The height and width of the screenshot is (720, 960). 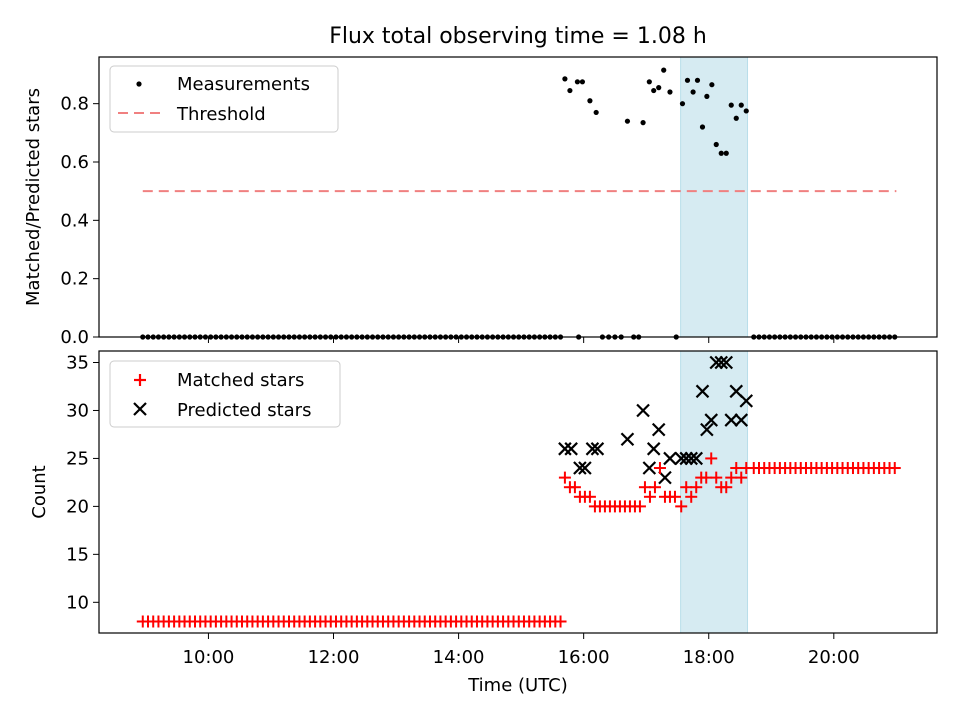 I want to click on legend-measurement-marker, so click(x=139, y=84).